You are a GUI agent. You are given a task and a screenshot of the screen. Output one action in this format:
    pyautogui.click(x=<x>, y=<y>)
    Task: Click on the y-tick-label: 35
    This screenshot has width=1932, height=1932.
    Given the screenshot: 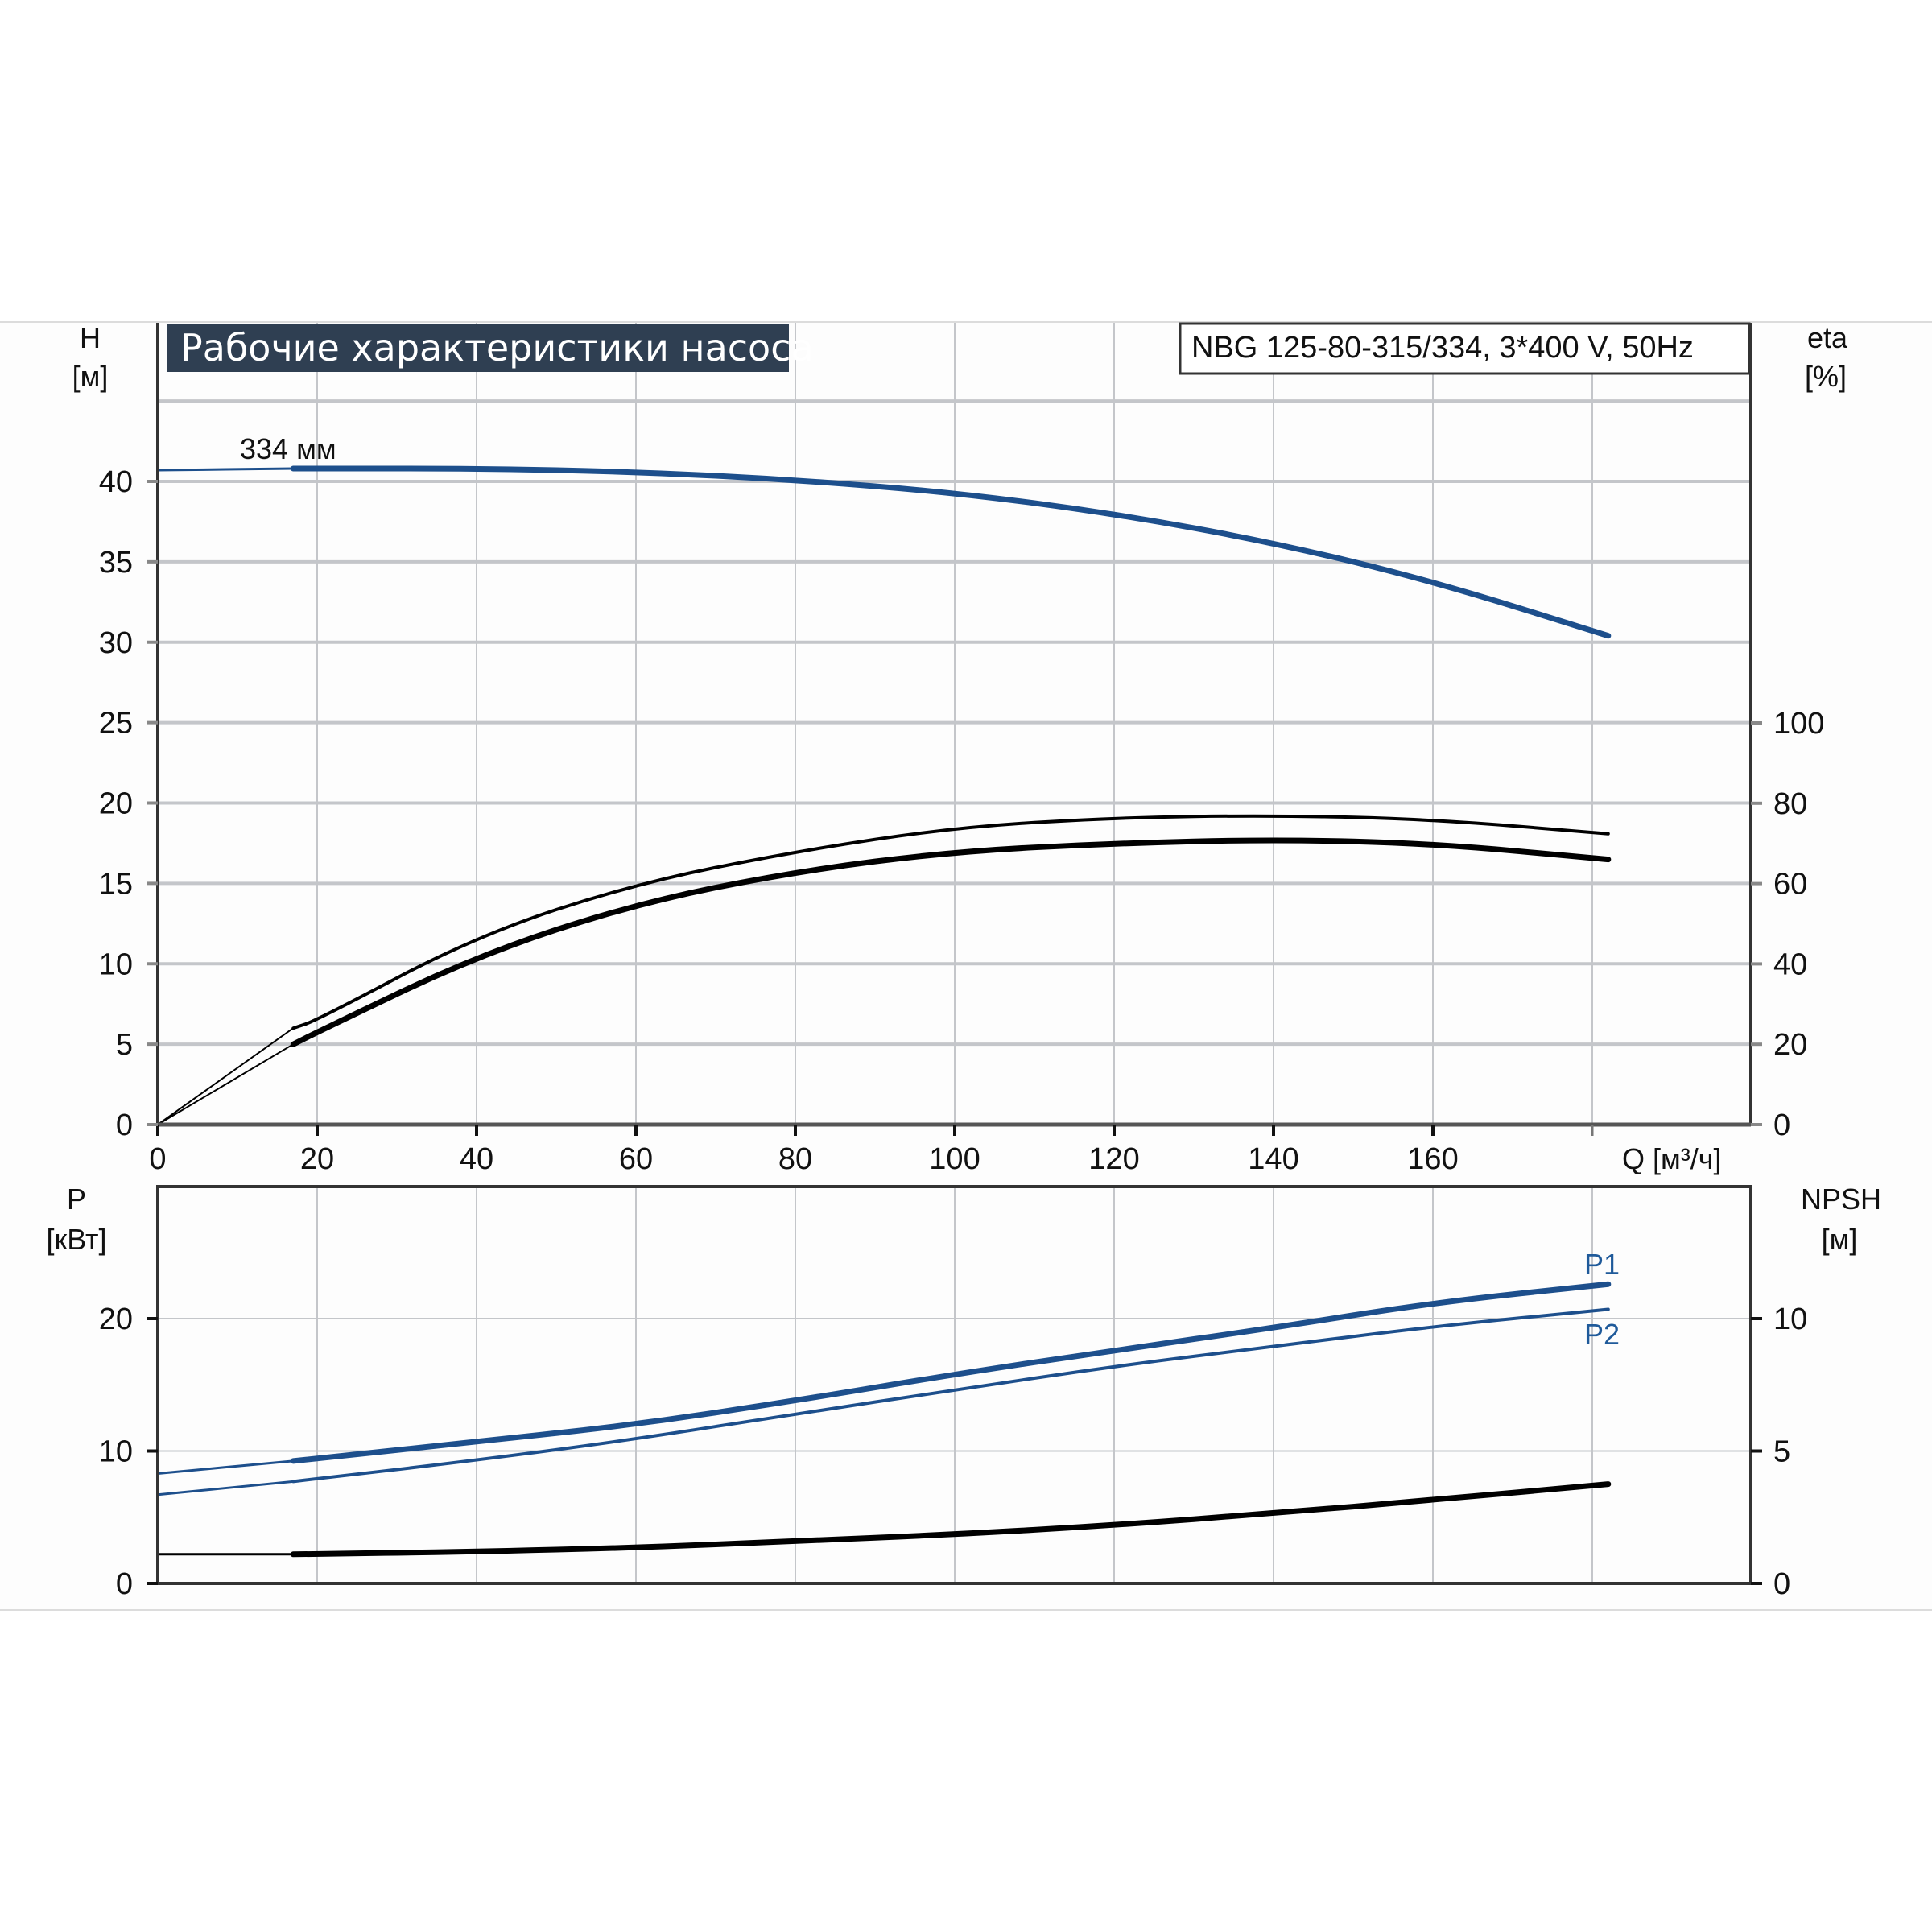 What is the action you would take?
    pyautogui.click(x=116, y=563)
    